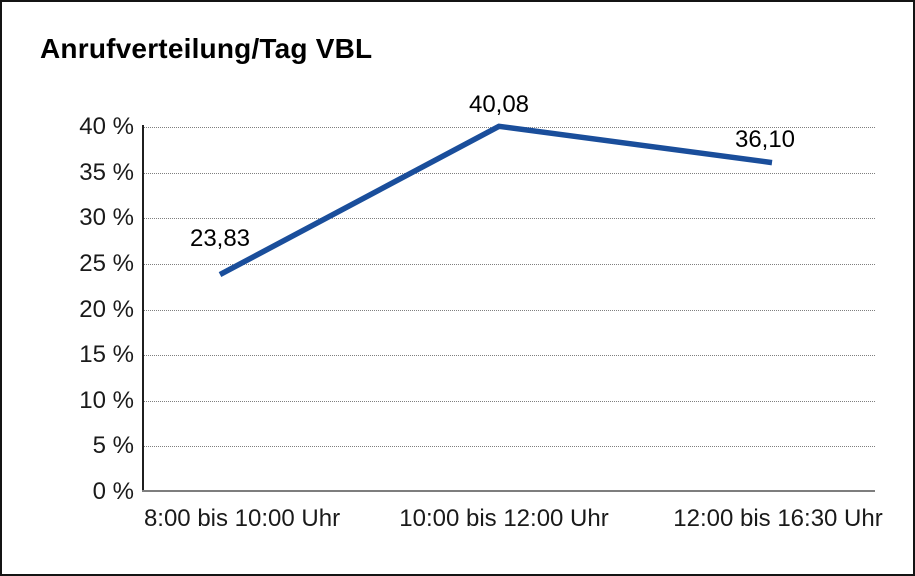  What do you see at coordinates (106, 309) in the screenshot?
I see `y-tick-label: 20 %` at bounding box center [106, 309].